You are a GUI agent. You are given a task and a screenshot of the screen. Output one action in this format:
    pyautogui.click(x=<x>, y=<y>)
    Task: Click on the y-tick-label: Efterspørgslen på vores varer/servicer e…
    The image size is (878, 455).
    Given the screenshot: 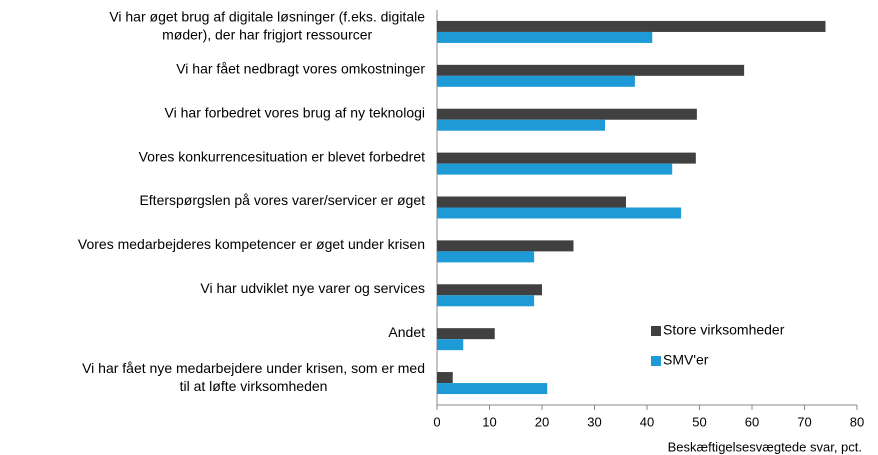 What is the action you would take?
    pyautogui.click(x=282, y=200)
    